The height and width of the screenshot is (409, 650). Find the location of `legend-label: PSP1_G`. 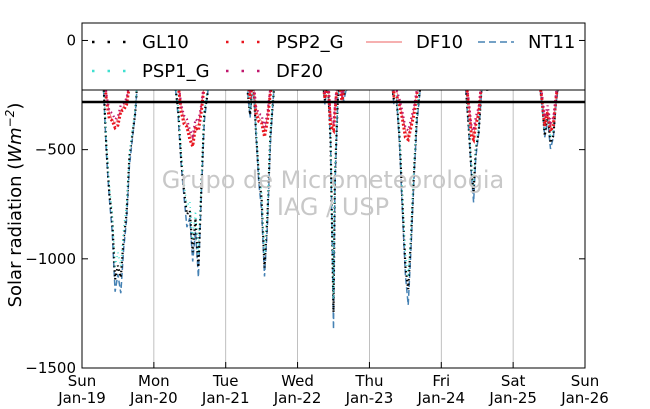

legend-label: PSP1_G is located at coordinates (176, 71).